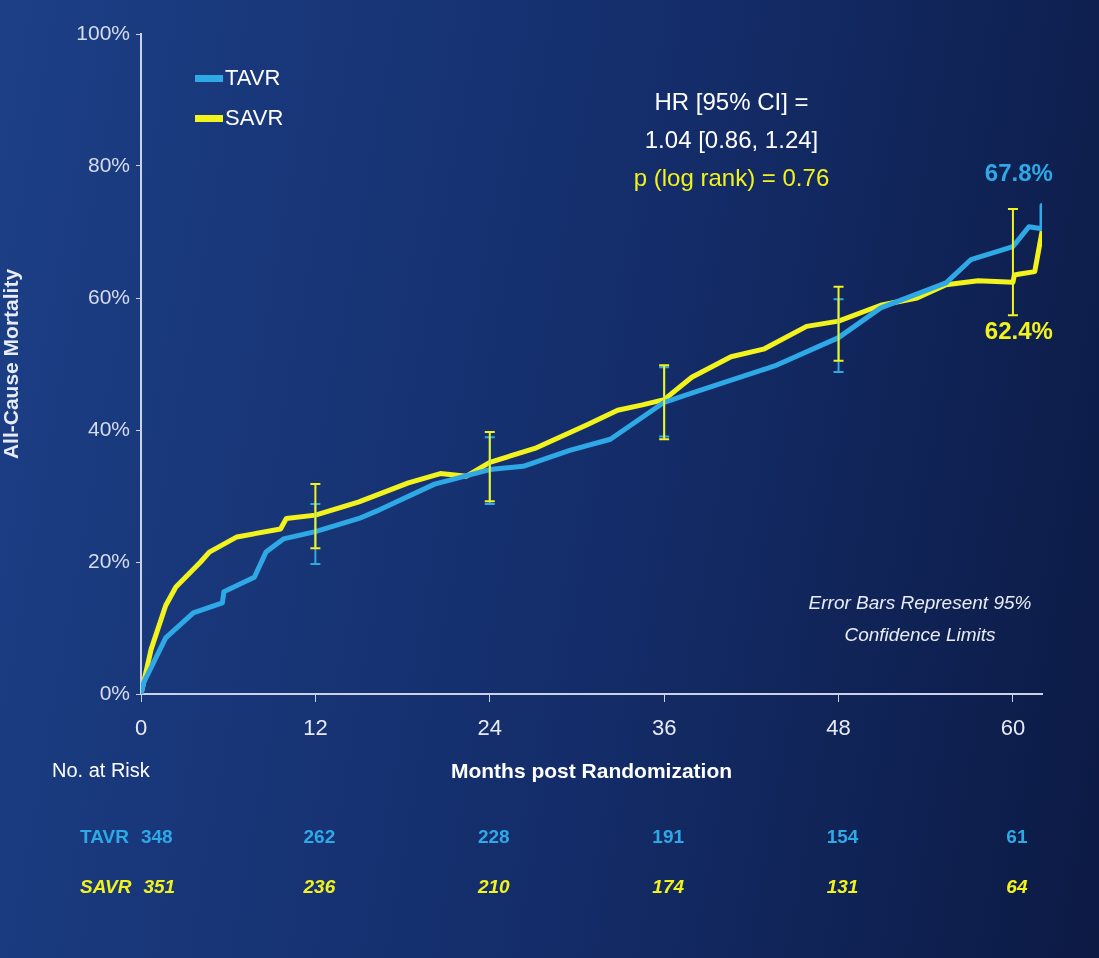  I want to click on x-tick-label: 0, so click(141, 728).